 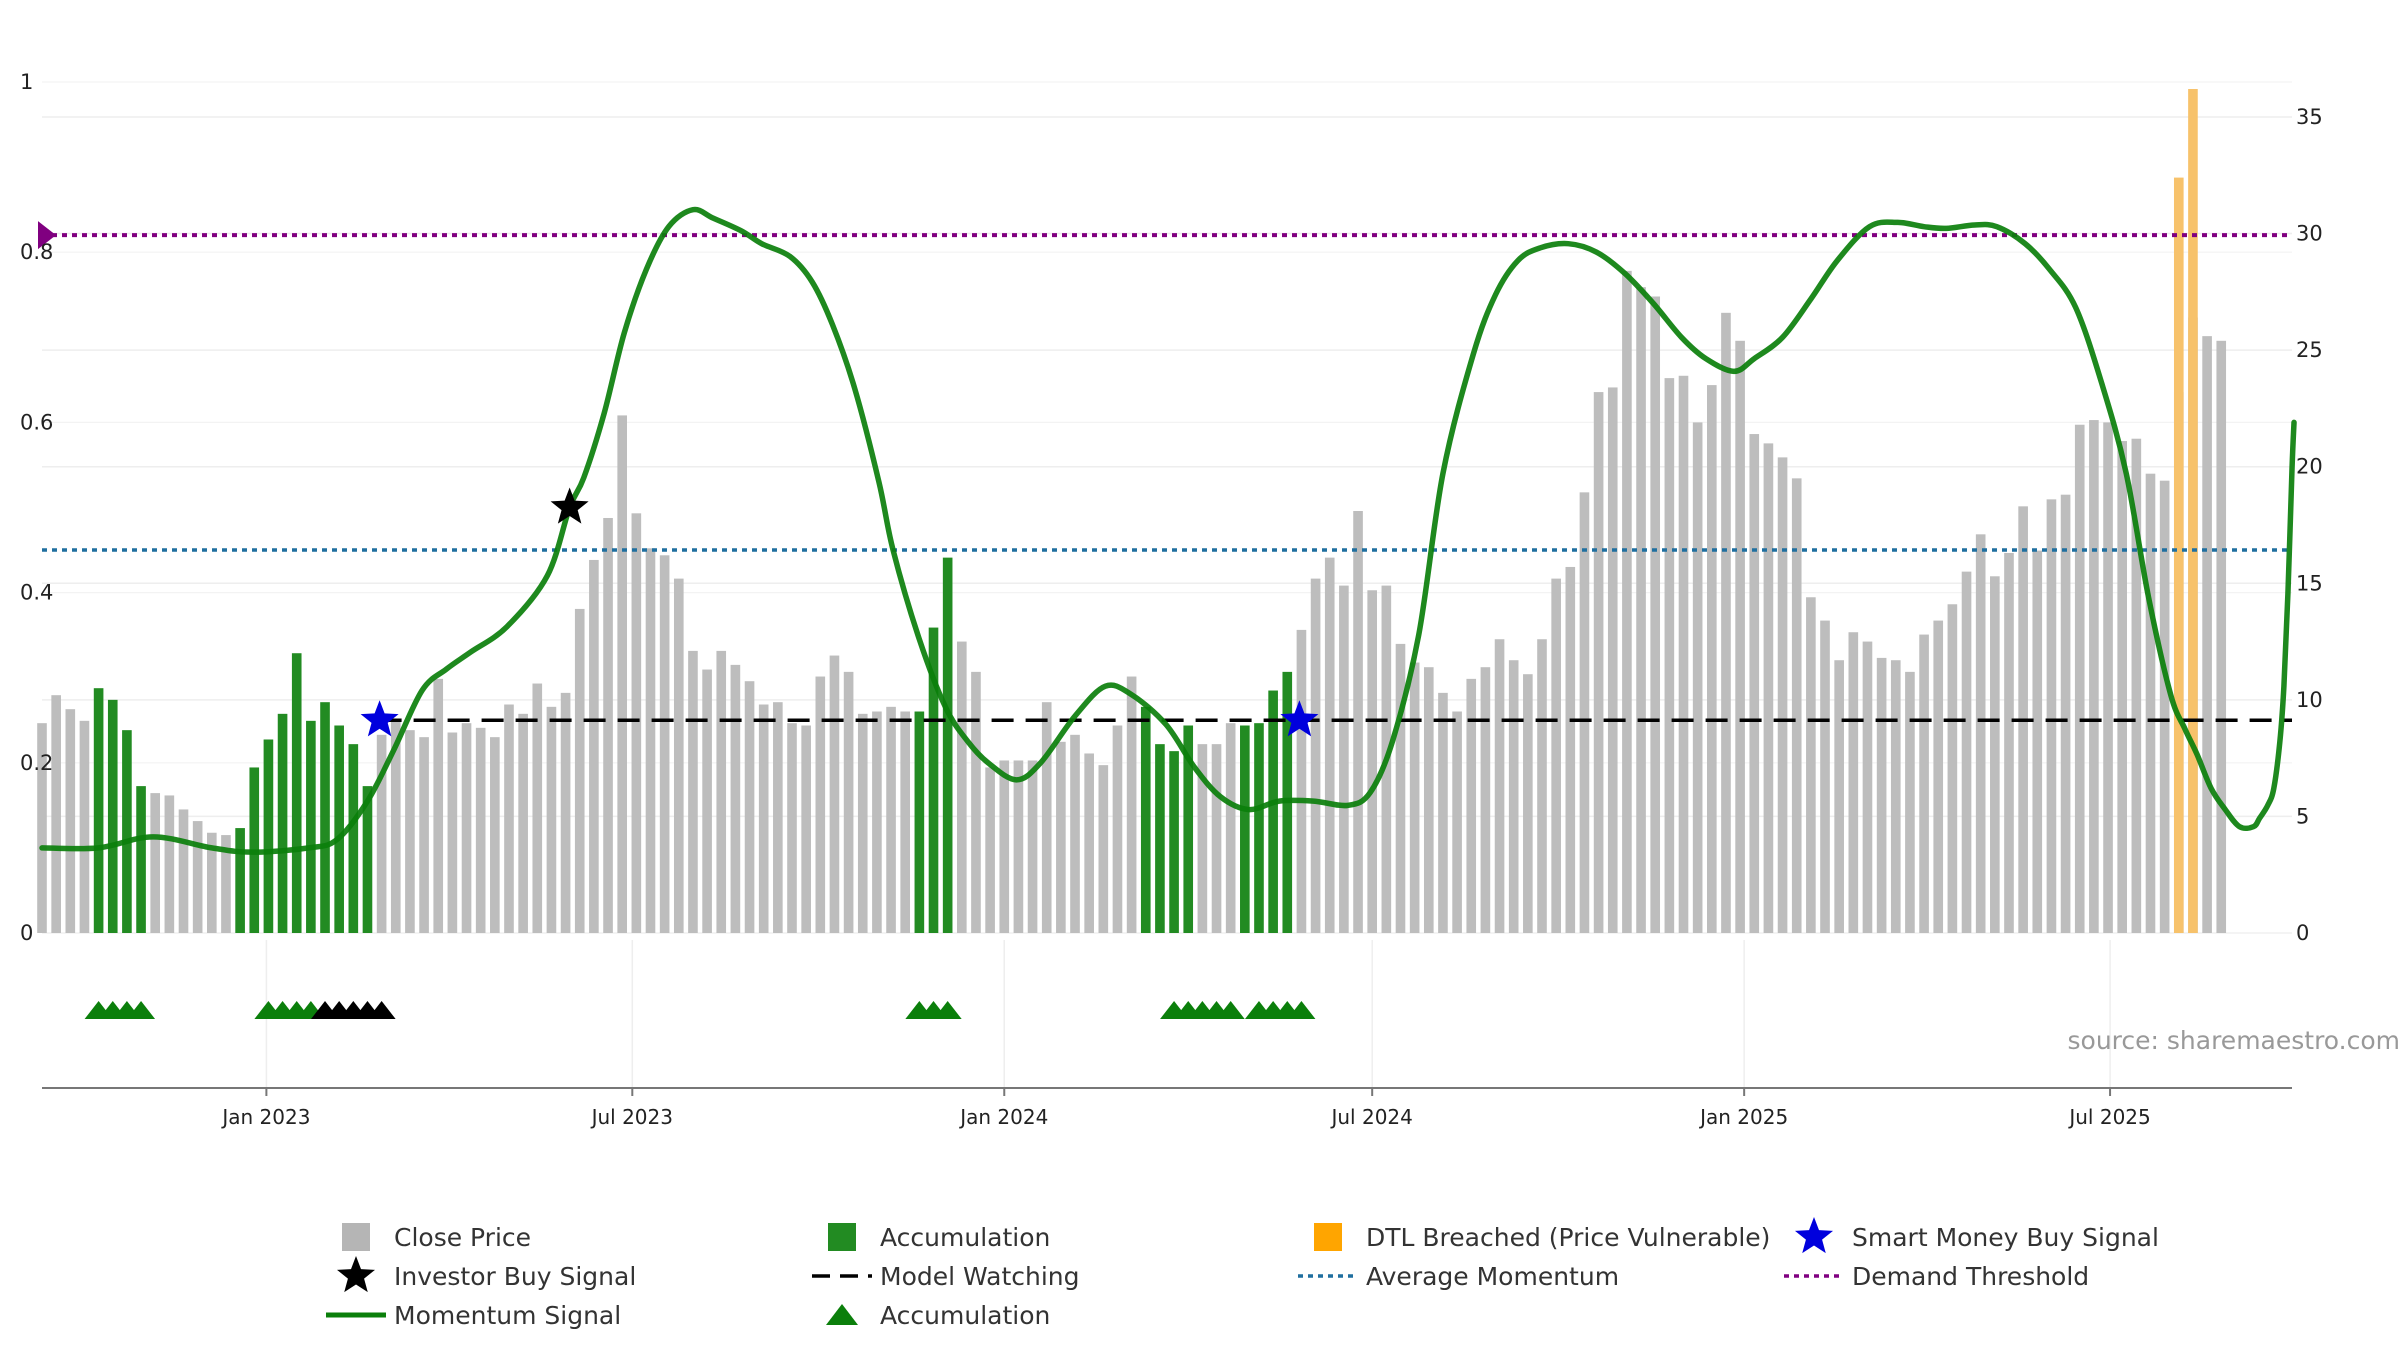 I want to click on legend-label: Average Momentum, so click(x=1492, y=1276).